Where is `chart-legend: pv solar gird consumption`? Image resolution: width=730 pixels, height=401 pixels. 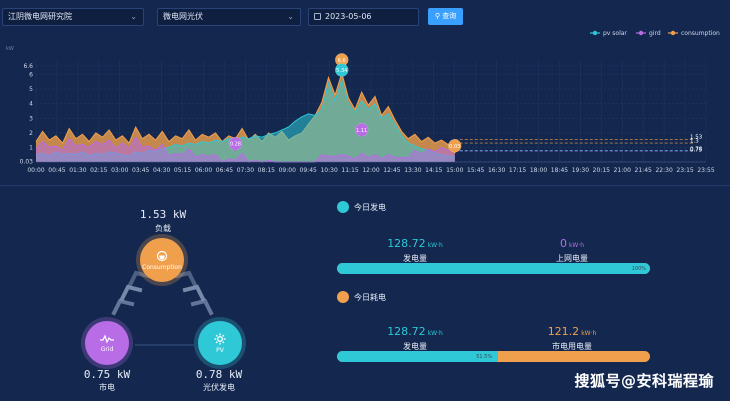
chart-legend: pv solar gird consumption is located at coordinates (655, 33).